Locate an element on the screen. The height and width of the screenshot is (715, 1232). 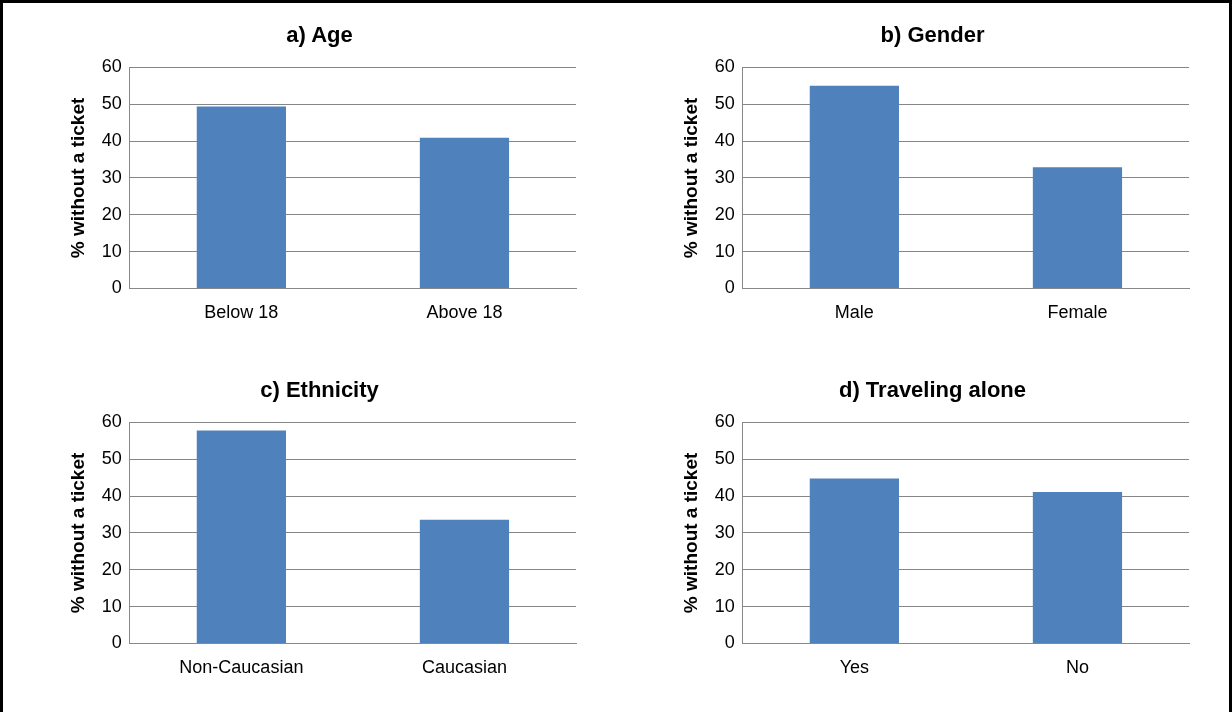
x-tick-label: Female is located at coordinates (1077, 312).